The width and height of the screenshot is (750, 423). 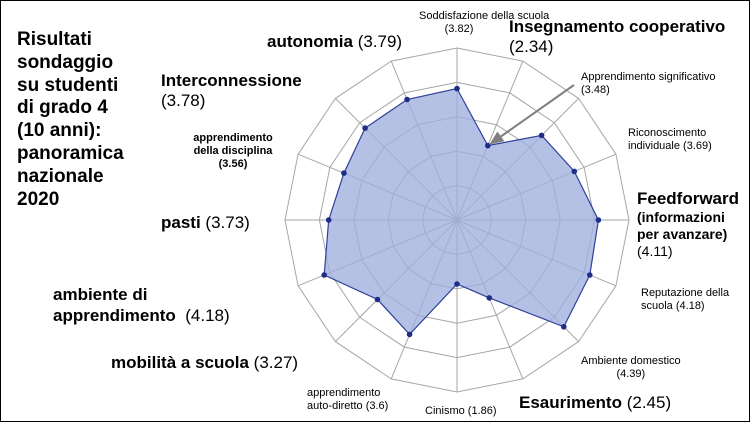 I want to click on axis-label-interconnessione: Interconnessione (3.78), so click(x=231, y=91).